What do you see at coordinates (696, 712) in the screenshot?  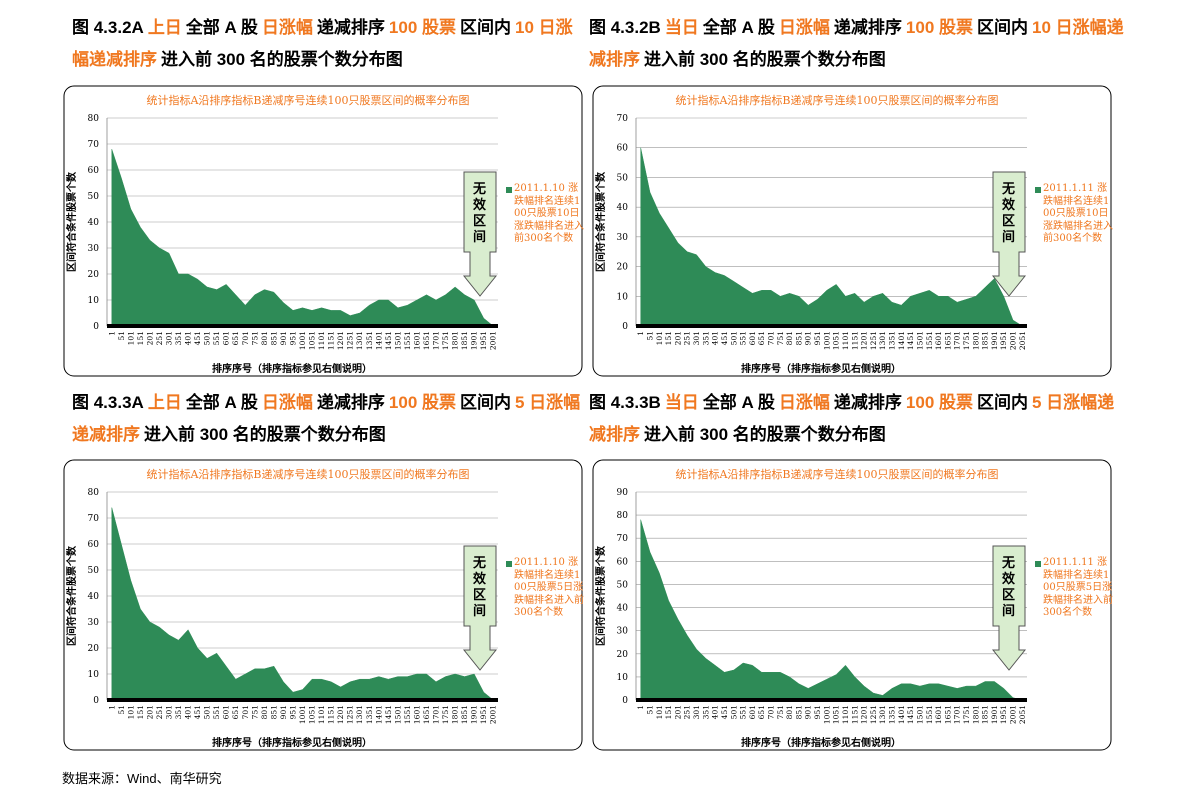 I see `x-tick-label: 301` at bounding box center [696, 712].